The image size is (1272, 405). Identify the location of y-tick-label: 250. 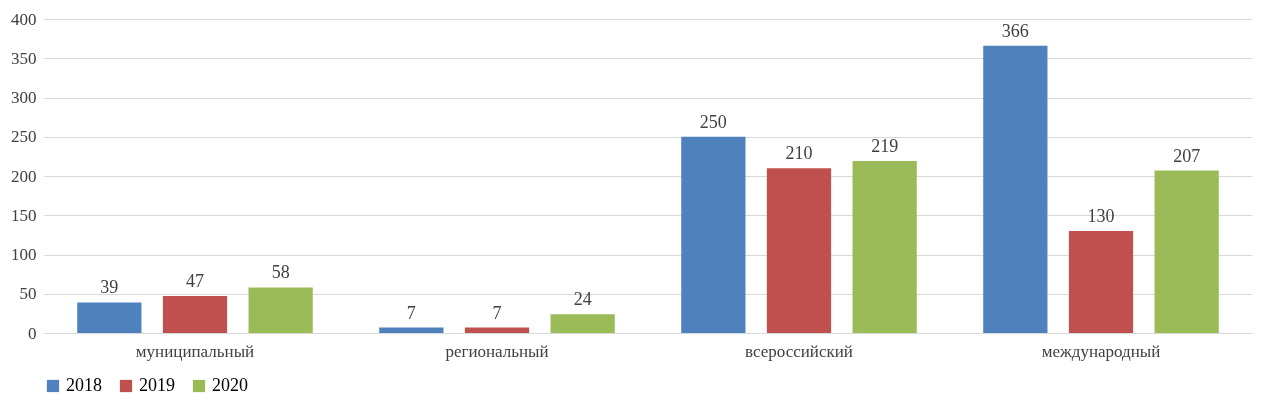
(24, 137).